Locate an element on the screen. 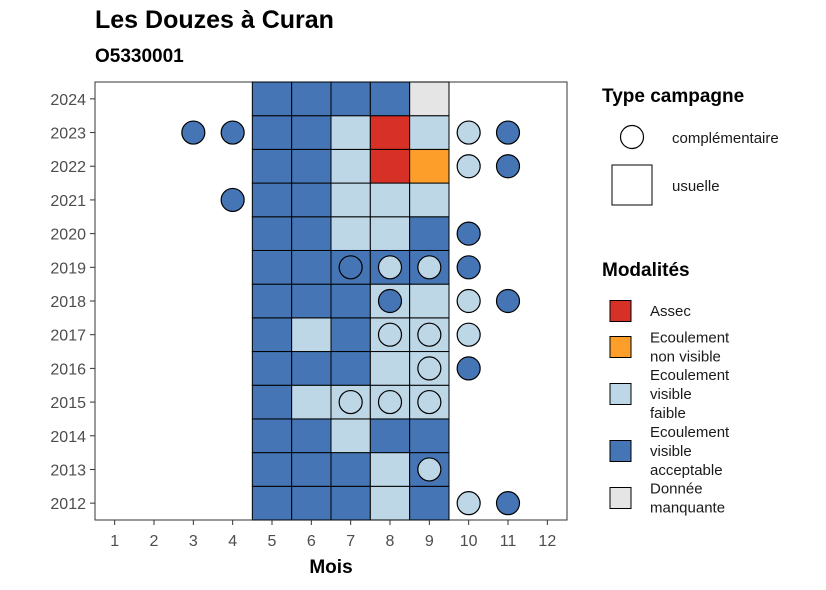 The width and height of the screenshot is (826, 590). legend-label-EVA: visible is located at coordinates (671, 451).